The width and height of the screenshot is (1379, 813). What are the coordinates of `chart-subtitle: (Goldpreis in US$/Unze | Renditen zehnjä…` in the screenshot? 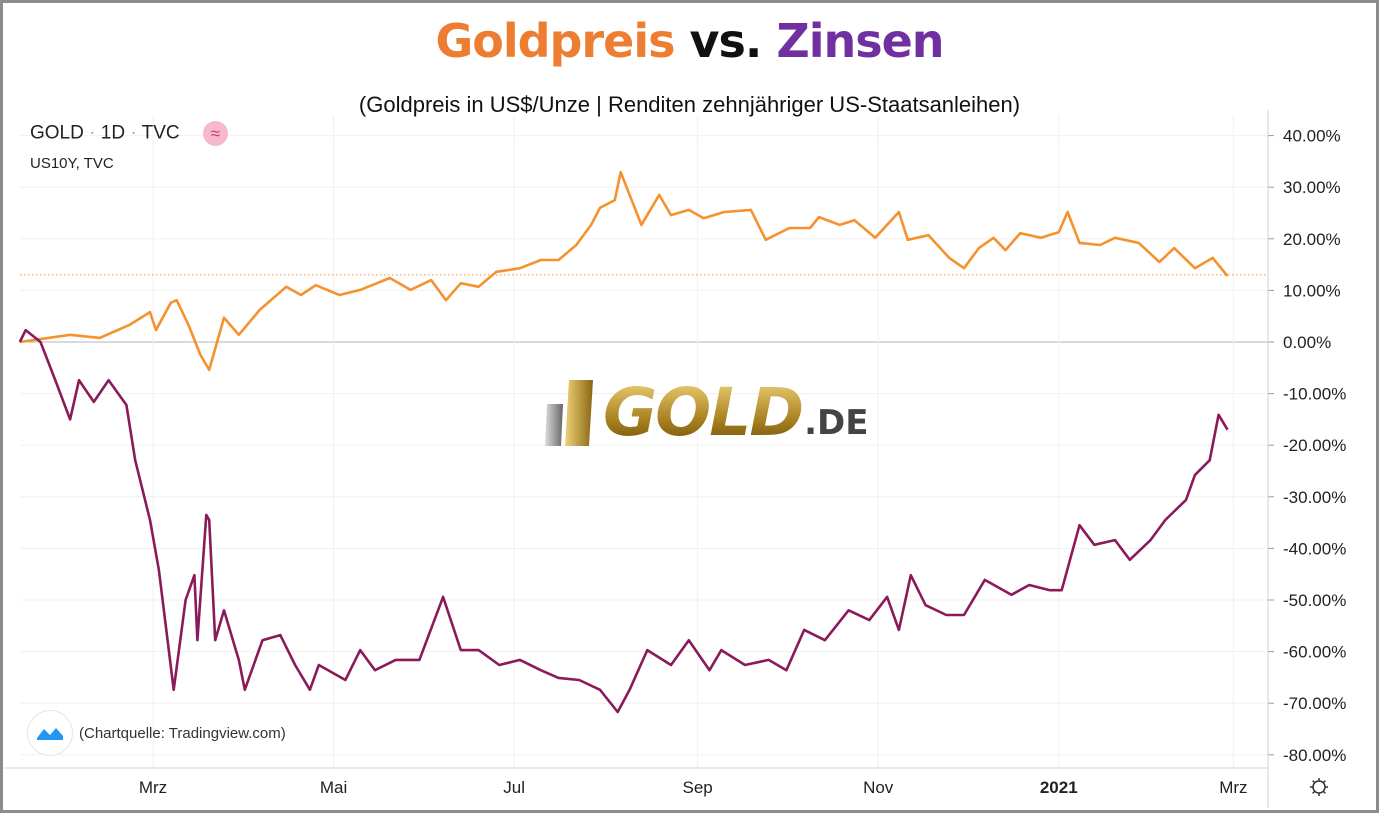 It's located at (689, 104).